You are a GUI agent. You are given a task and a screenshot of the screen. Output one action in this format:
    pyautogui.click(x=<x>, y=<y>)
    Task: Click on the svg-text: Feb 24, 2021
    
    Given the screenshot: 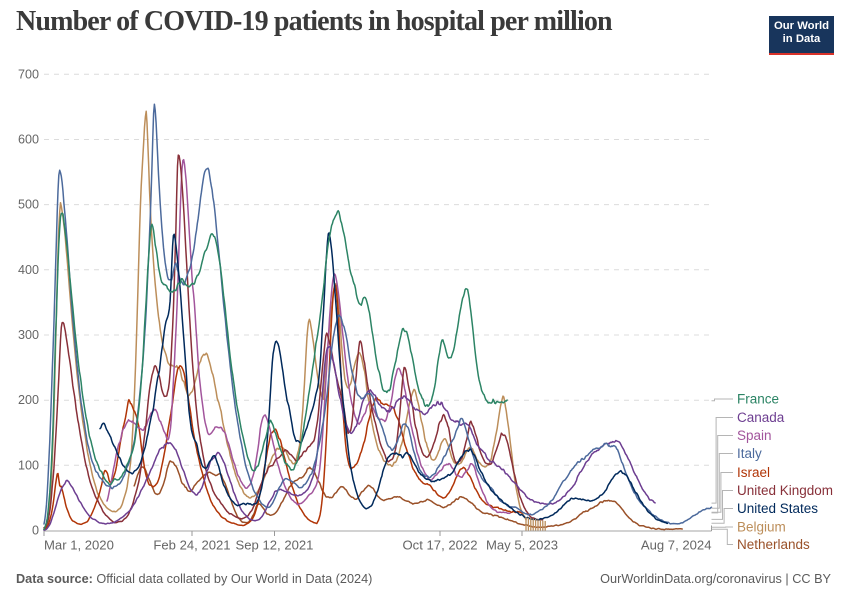 What is the action you would take?
    pyautogui.click(x=191, y=545)
    